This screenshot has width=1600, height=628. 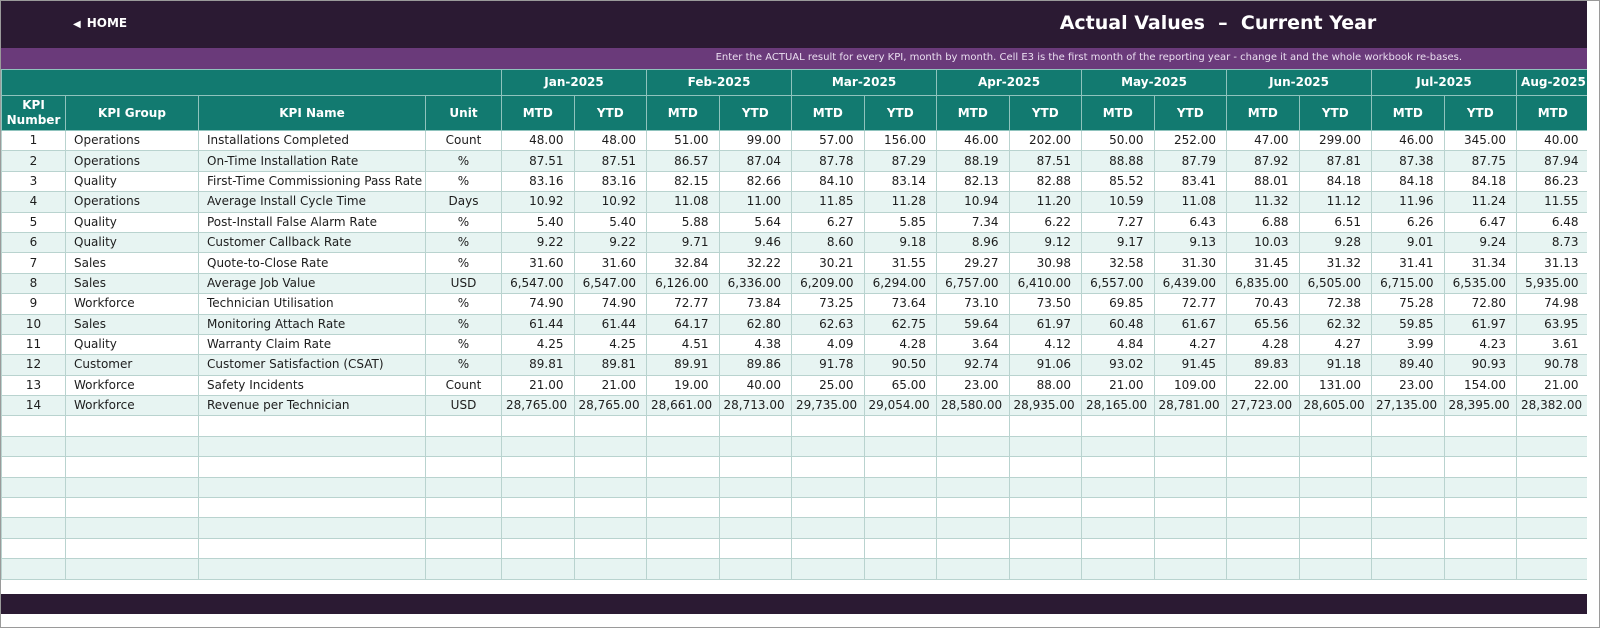 I want to click on cell: USD, so click(x=463, y=406).